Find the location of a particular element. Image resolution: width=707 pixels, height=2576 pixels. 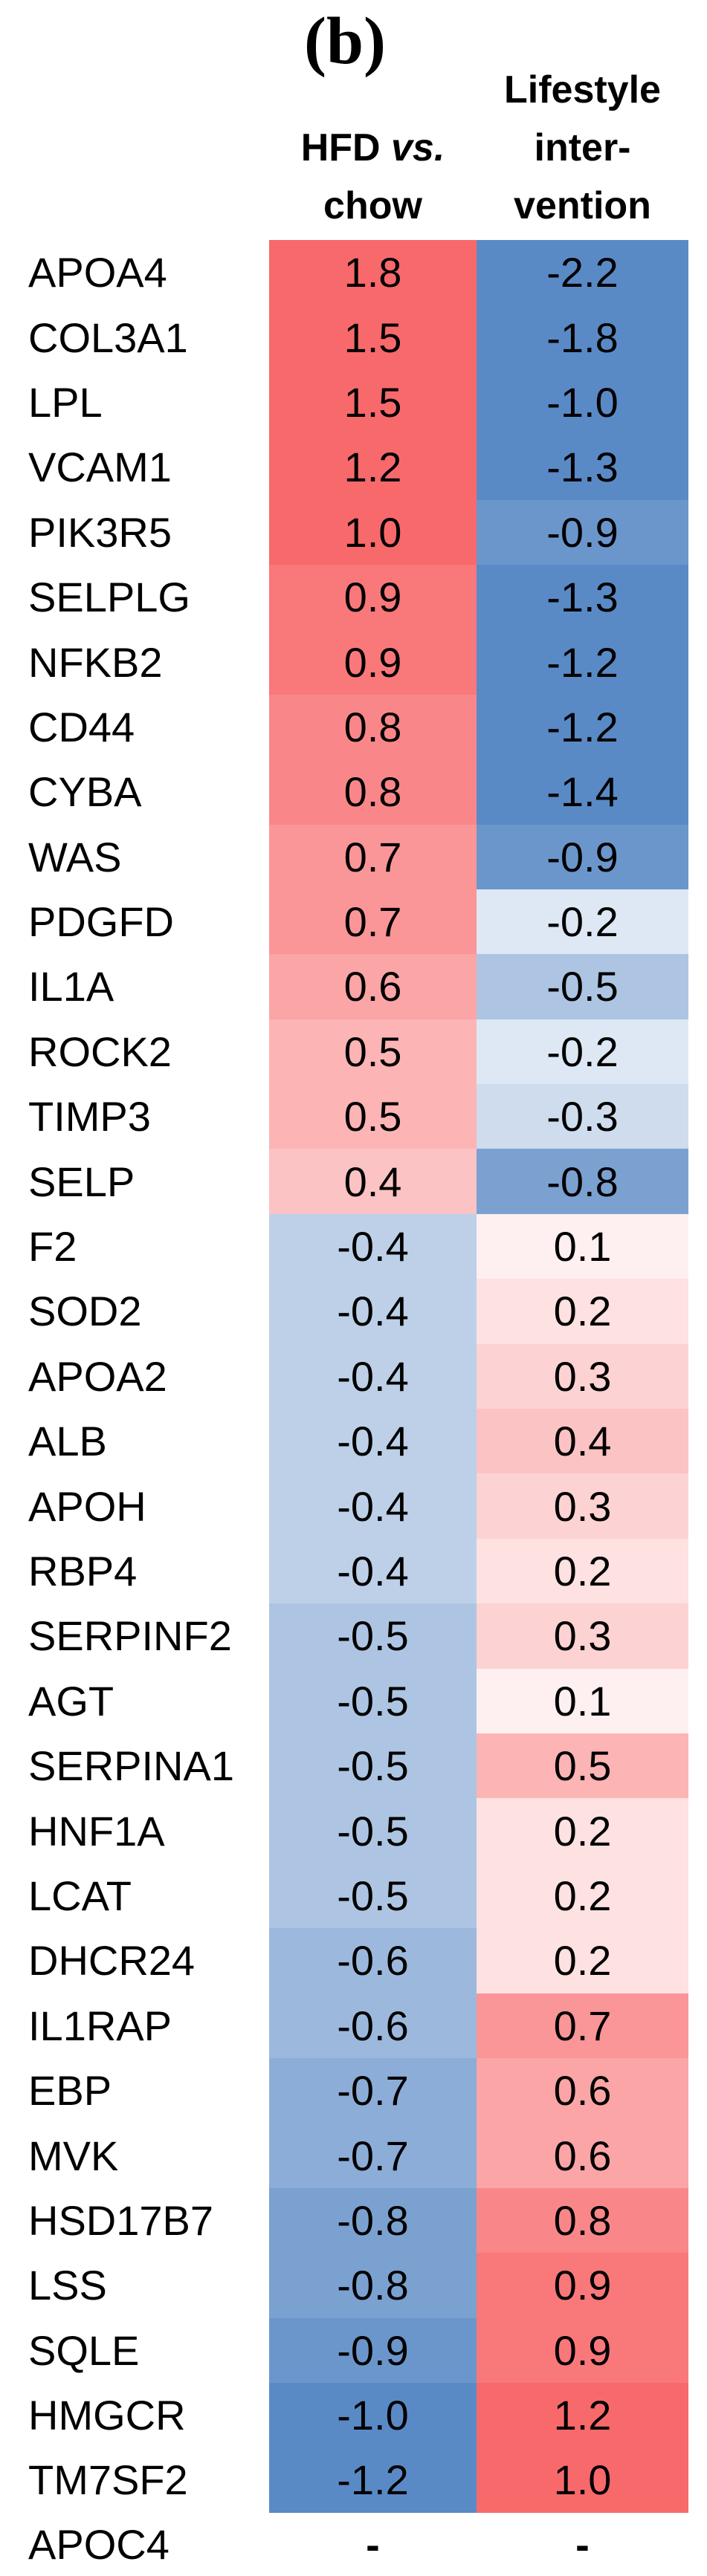

table-row: APOA2 -0.4 0.3 is located at coordinates (353, 1376).